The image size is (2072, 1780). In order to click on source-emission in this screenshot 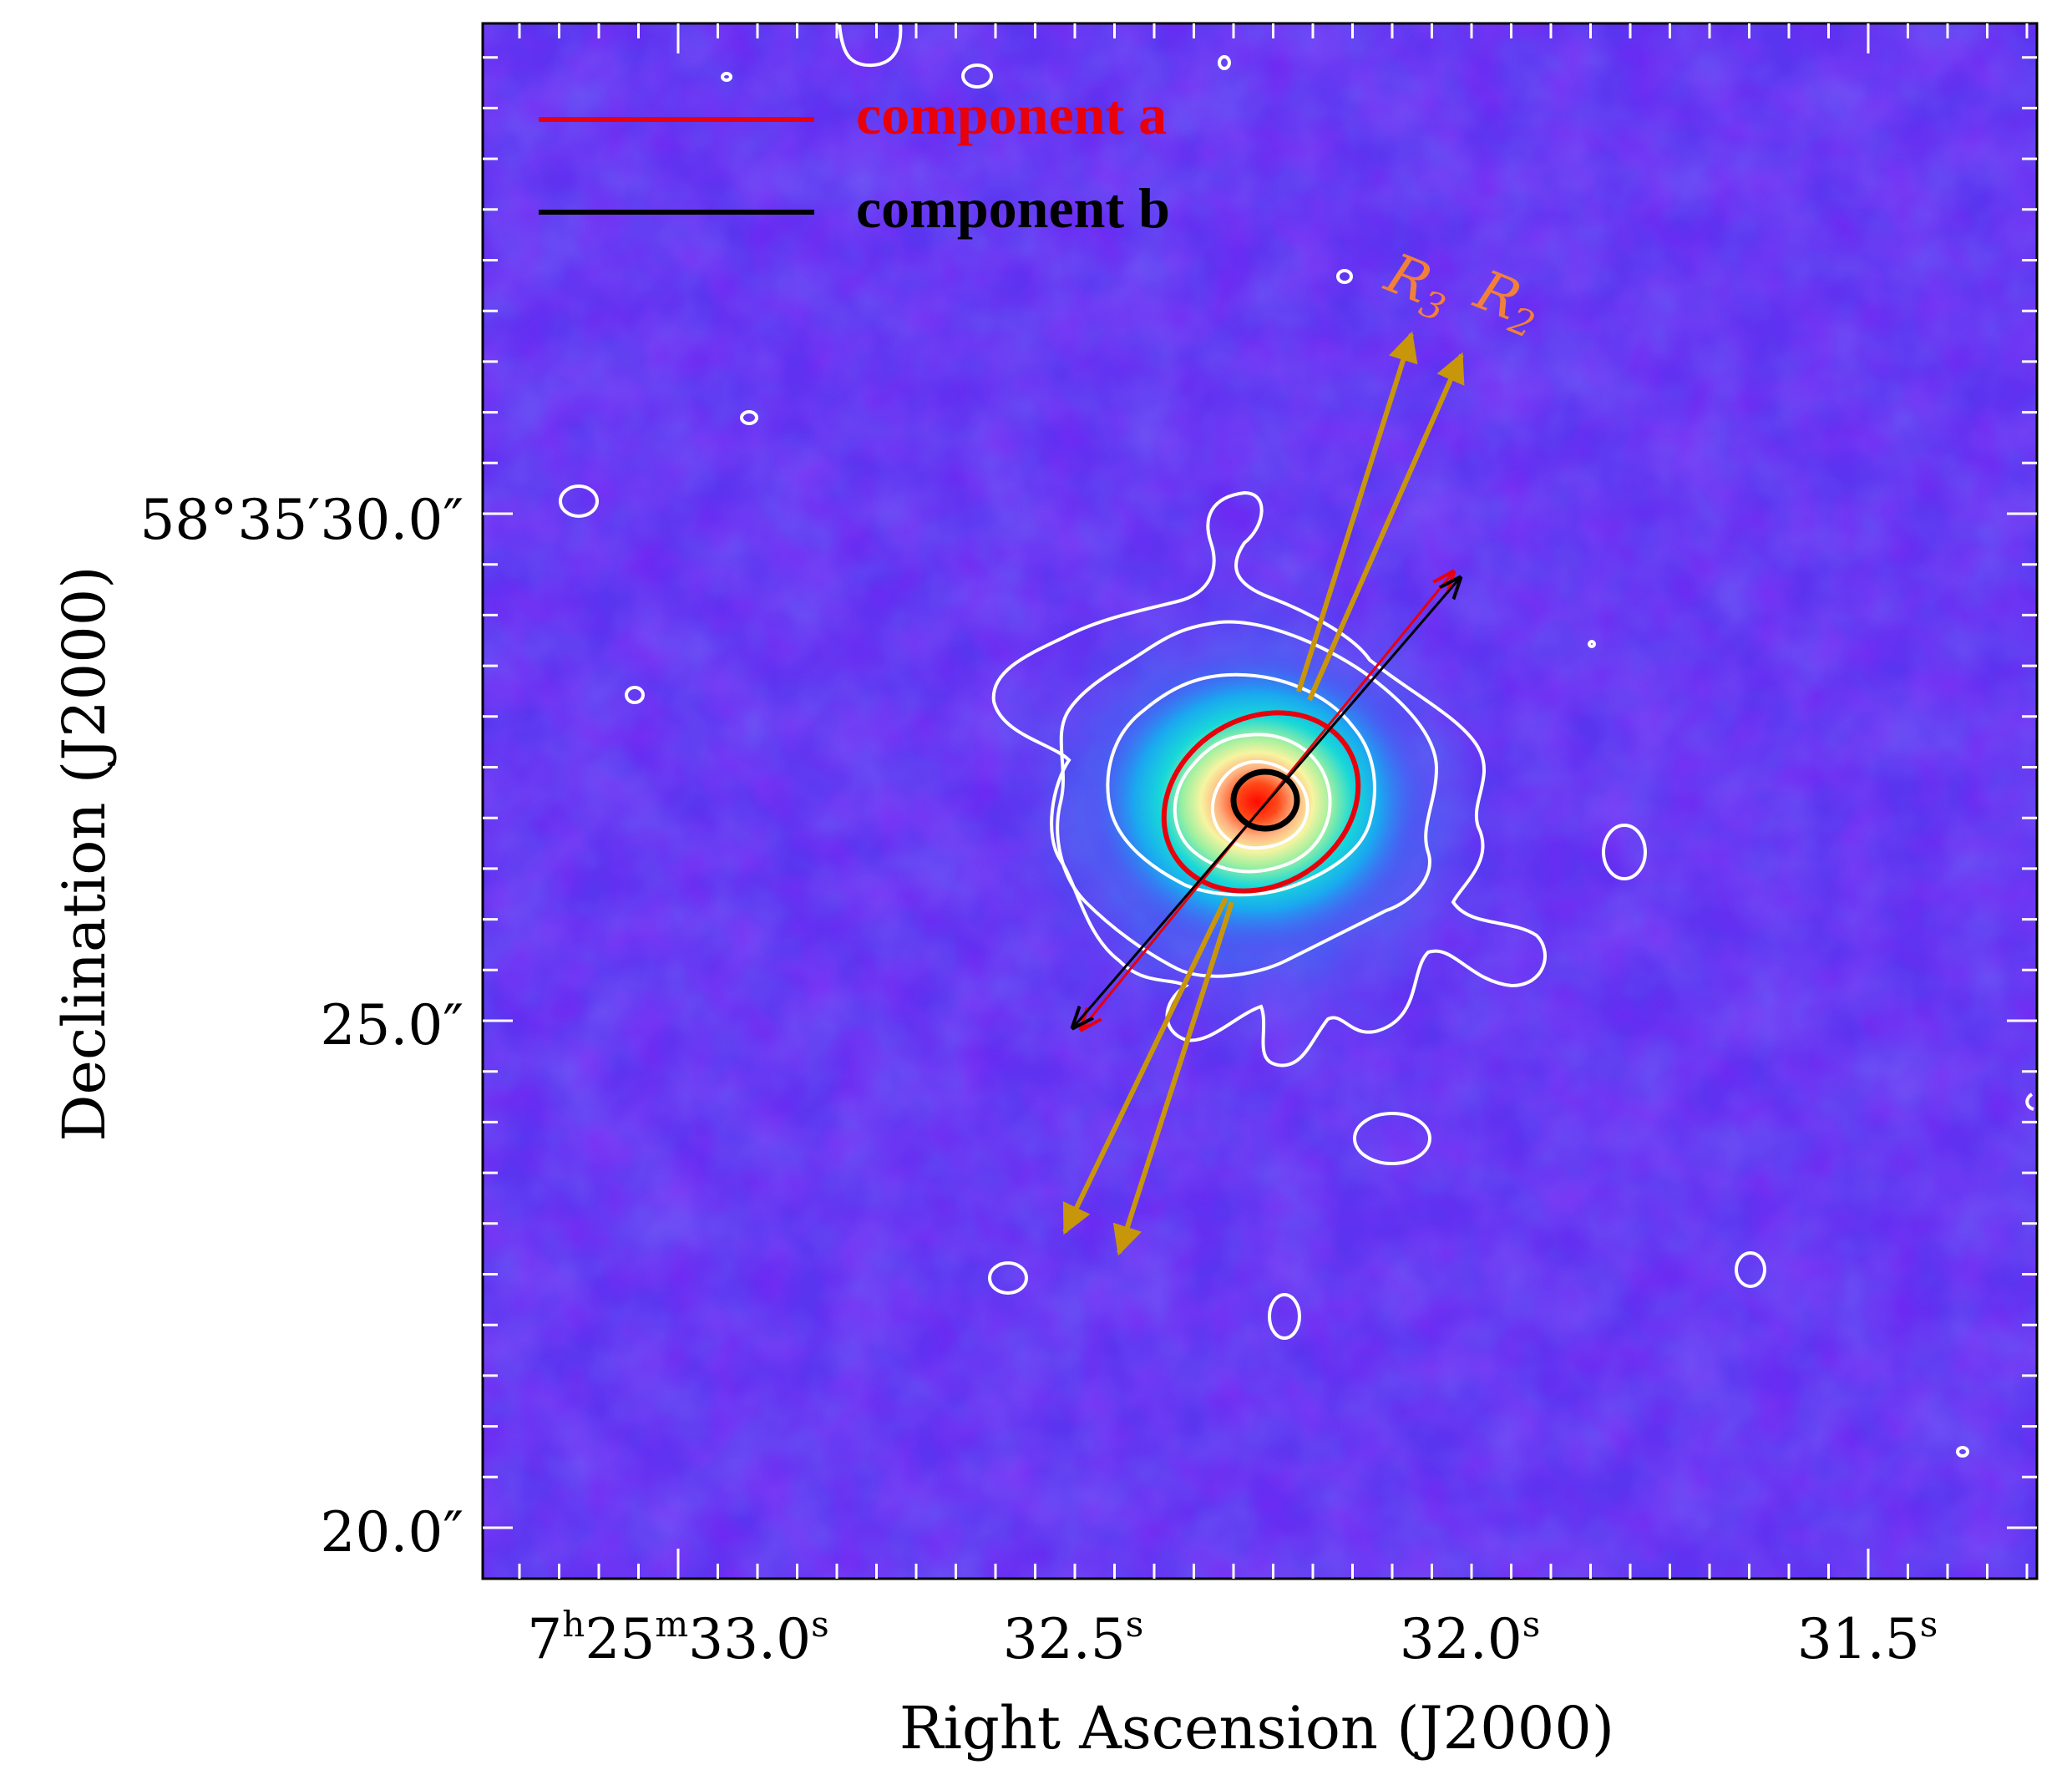, I will do `click(1257, 801)`.